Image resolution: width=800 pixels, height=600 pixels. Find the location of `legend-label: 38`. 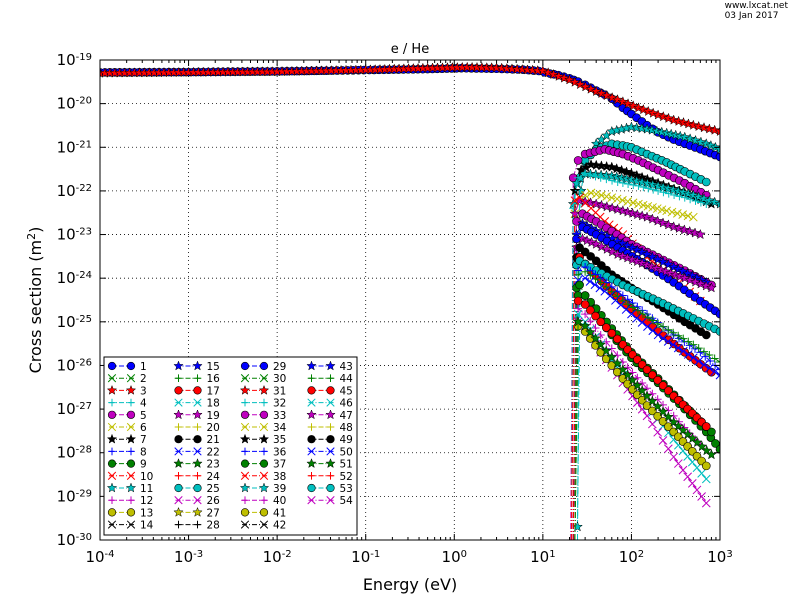

legend-label: 38 is located at coordinates (279, 477).